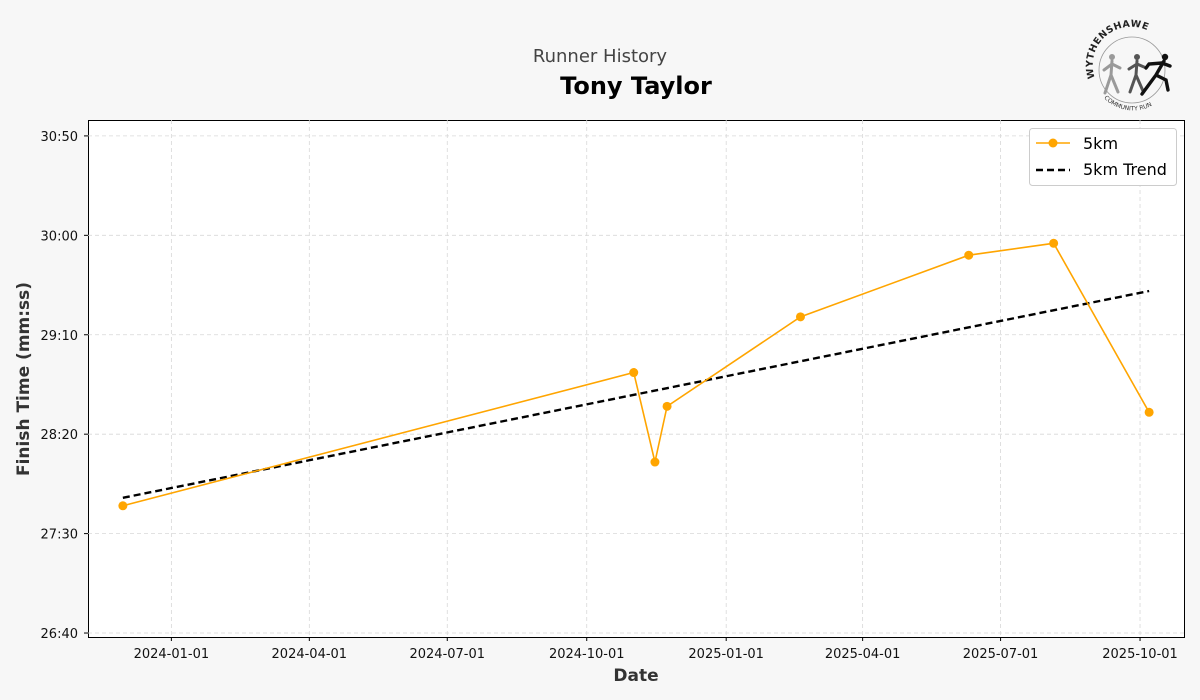  Describe the element at coordinates (1001, 654) in the screenshot. I see `x-tick-label: 2025-07-01` at that location.